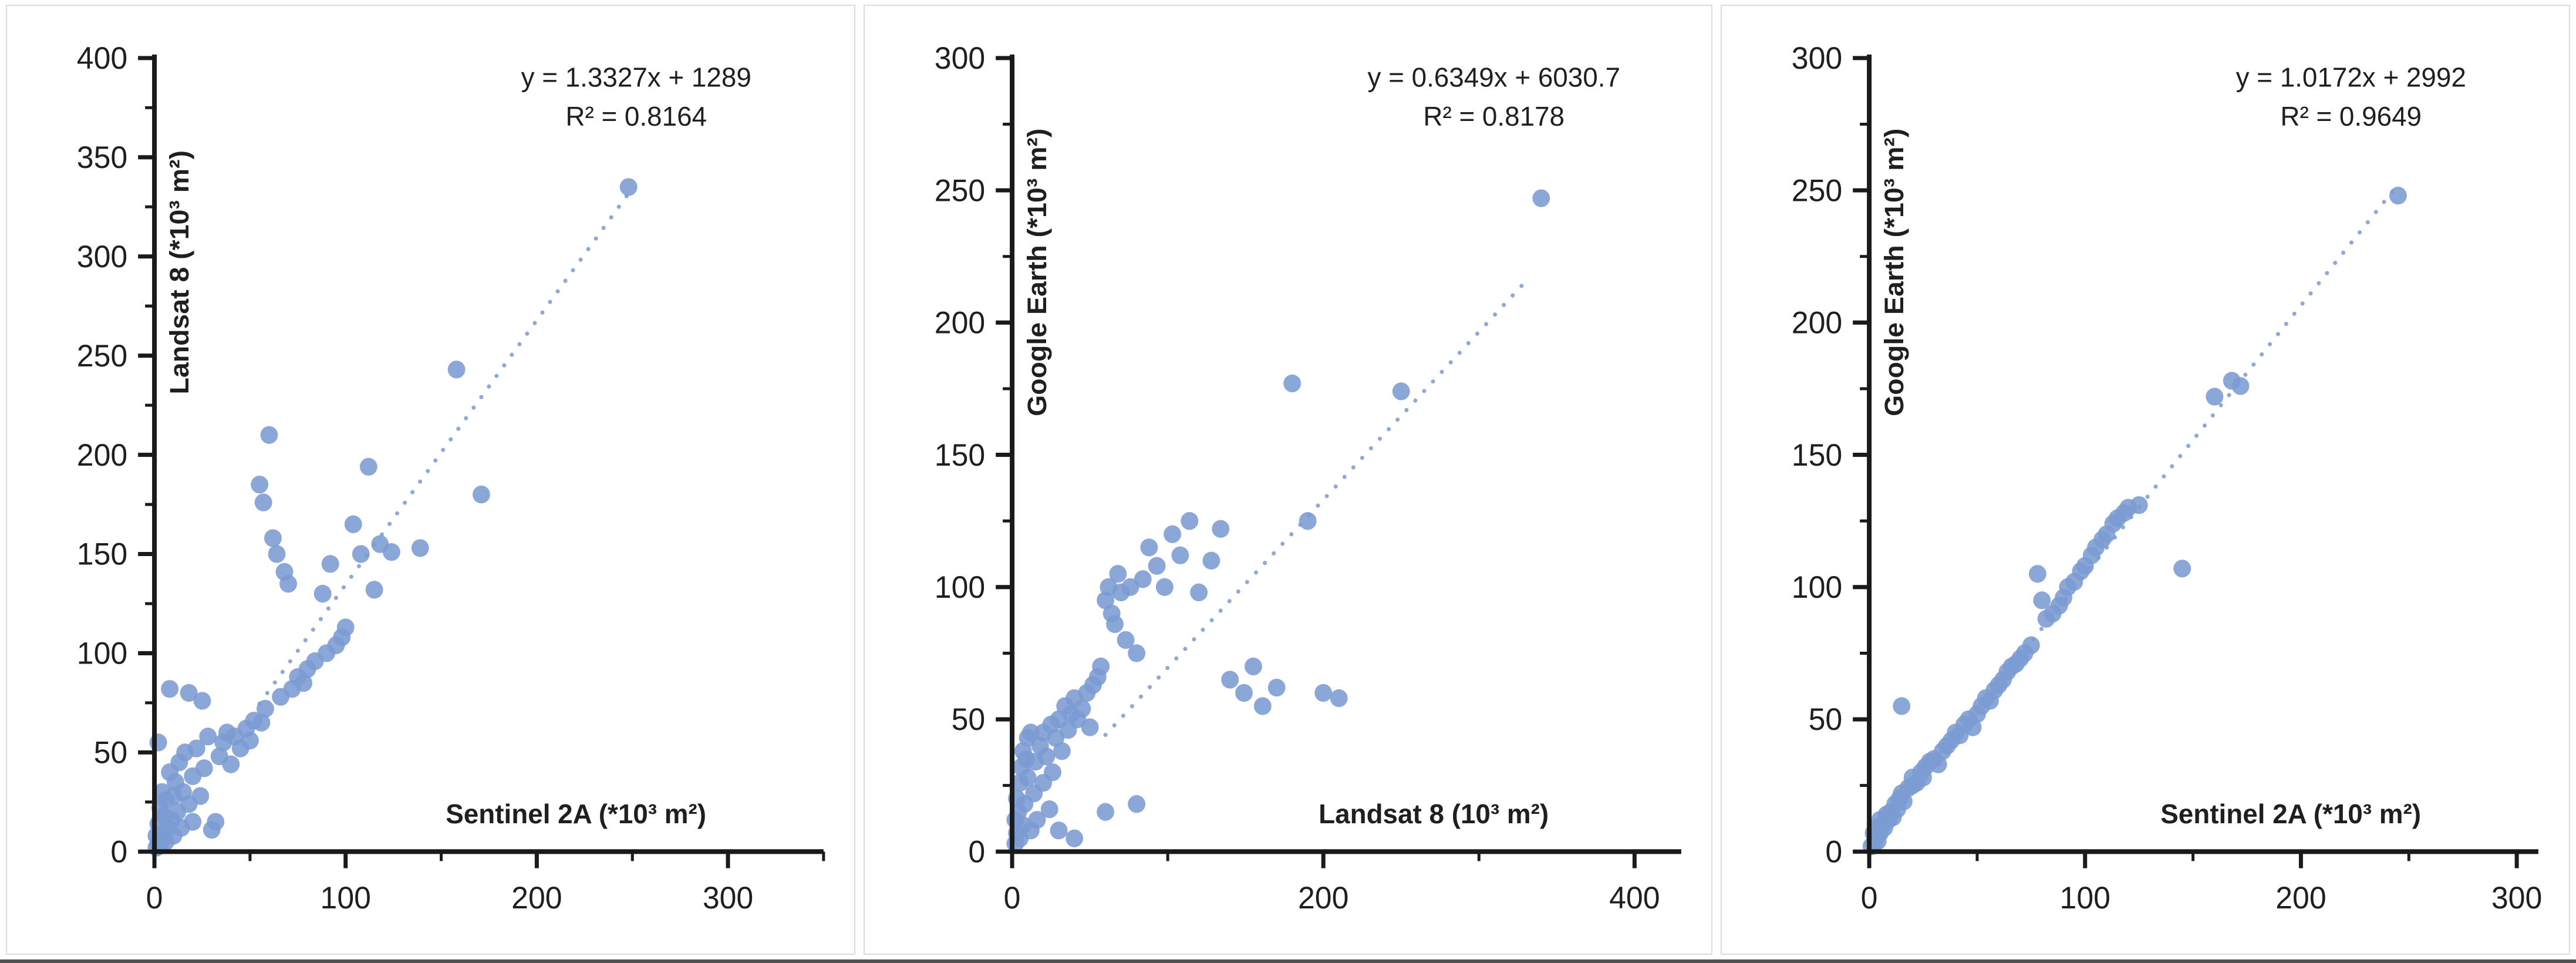 This screenshot has width=2576, height=963. Describe the element at coordinates (1634, 898) in the screenshot. I see `x-tick-label: 400` at that location.